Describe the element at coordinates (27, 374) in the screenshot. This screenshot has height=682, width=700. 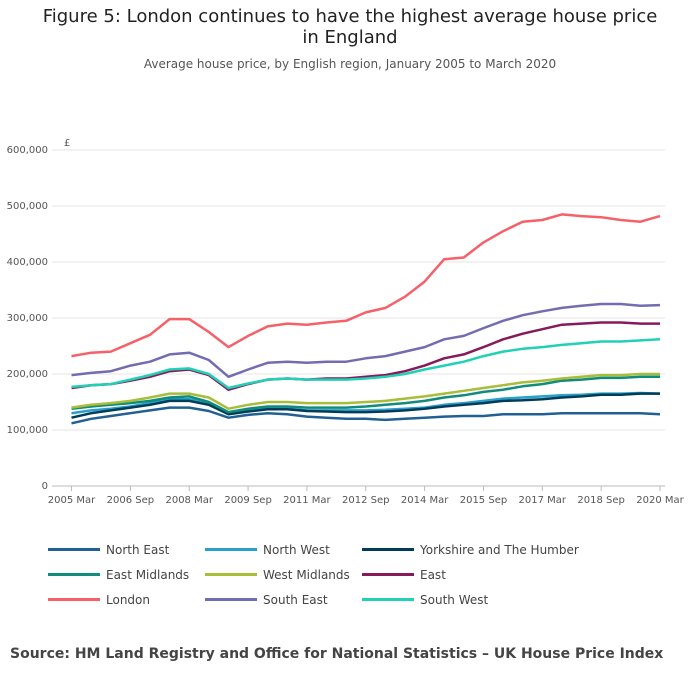
I see `y-tick-label: 200,000` at that location.